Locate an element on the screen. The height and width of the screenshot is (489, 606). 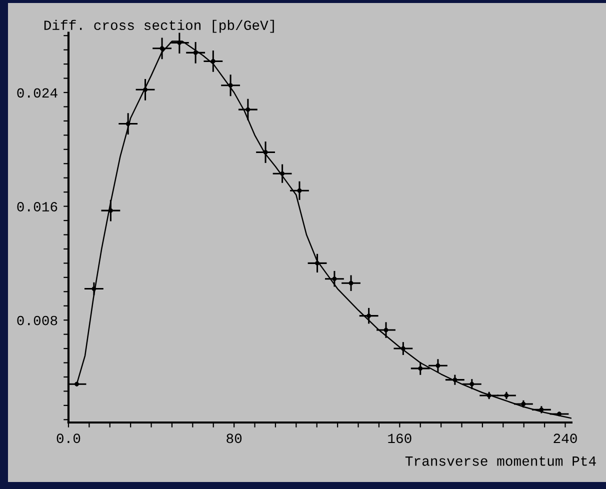
y-tick-label: 0.016 is located at coordinates (37, 207).